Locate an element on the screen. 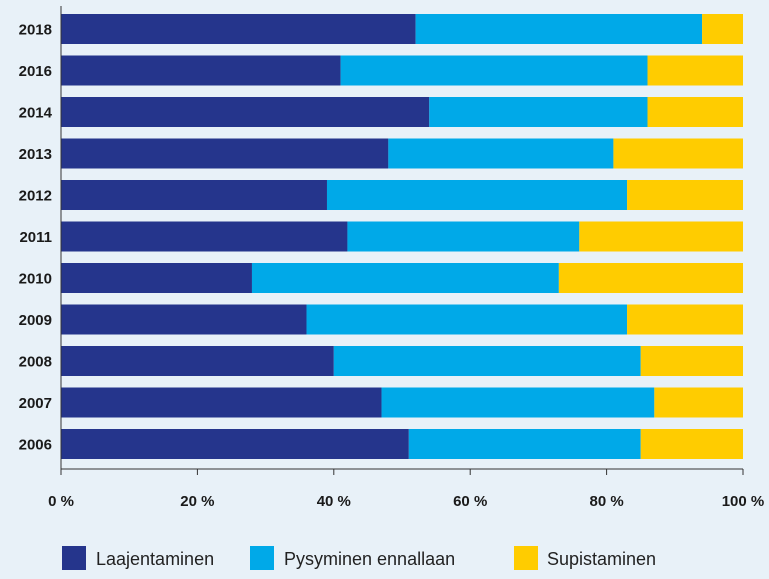  y-tick-label-2012: 2012 is located at coordinates (35, 196).